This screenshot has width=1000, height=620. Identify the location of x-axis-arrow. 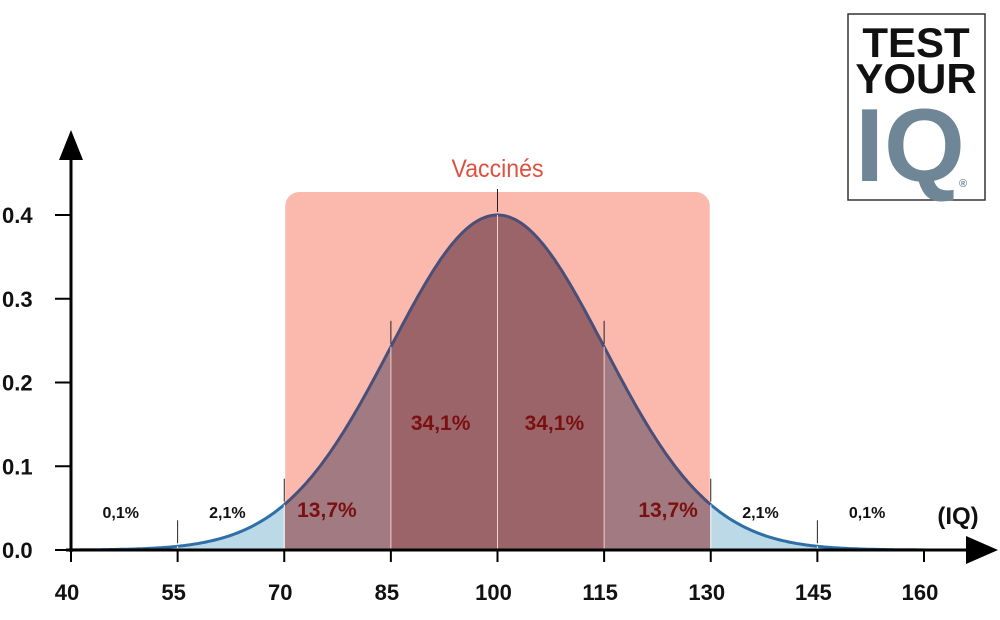
(982, 550).